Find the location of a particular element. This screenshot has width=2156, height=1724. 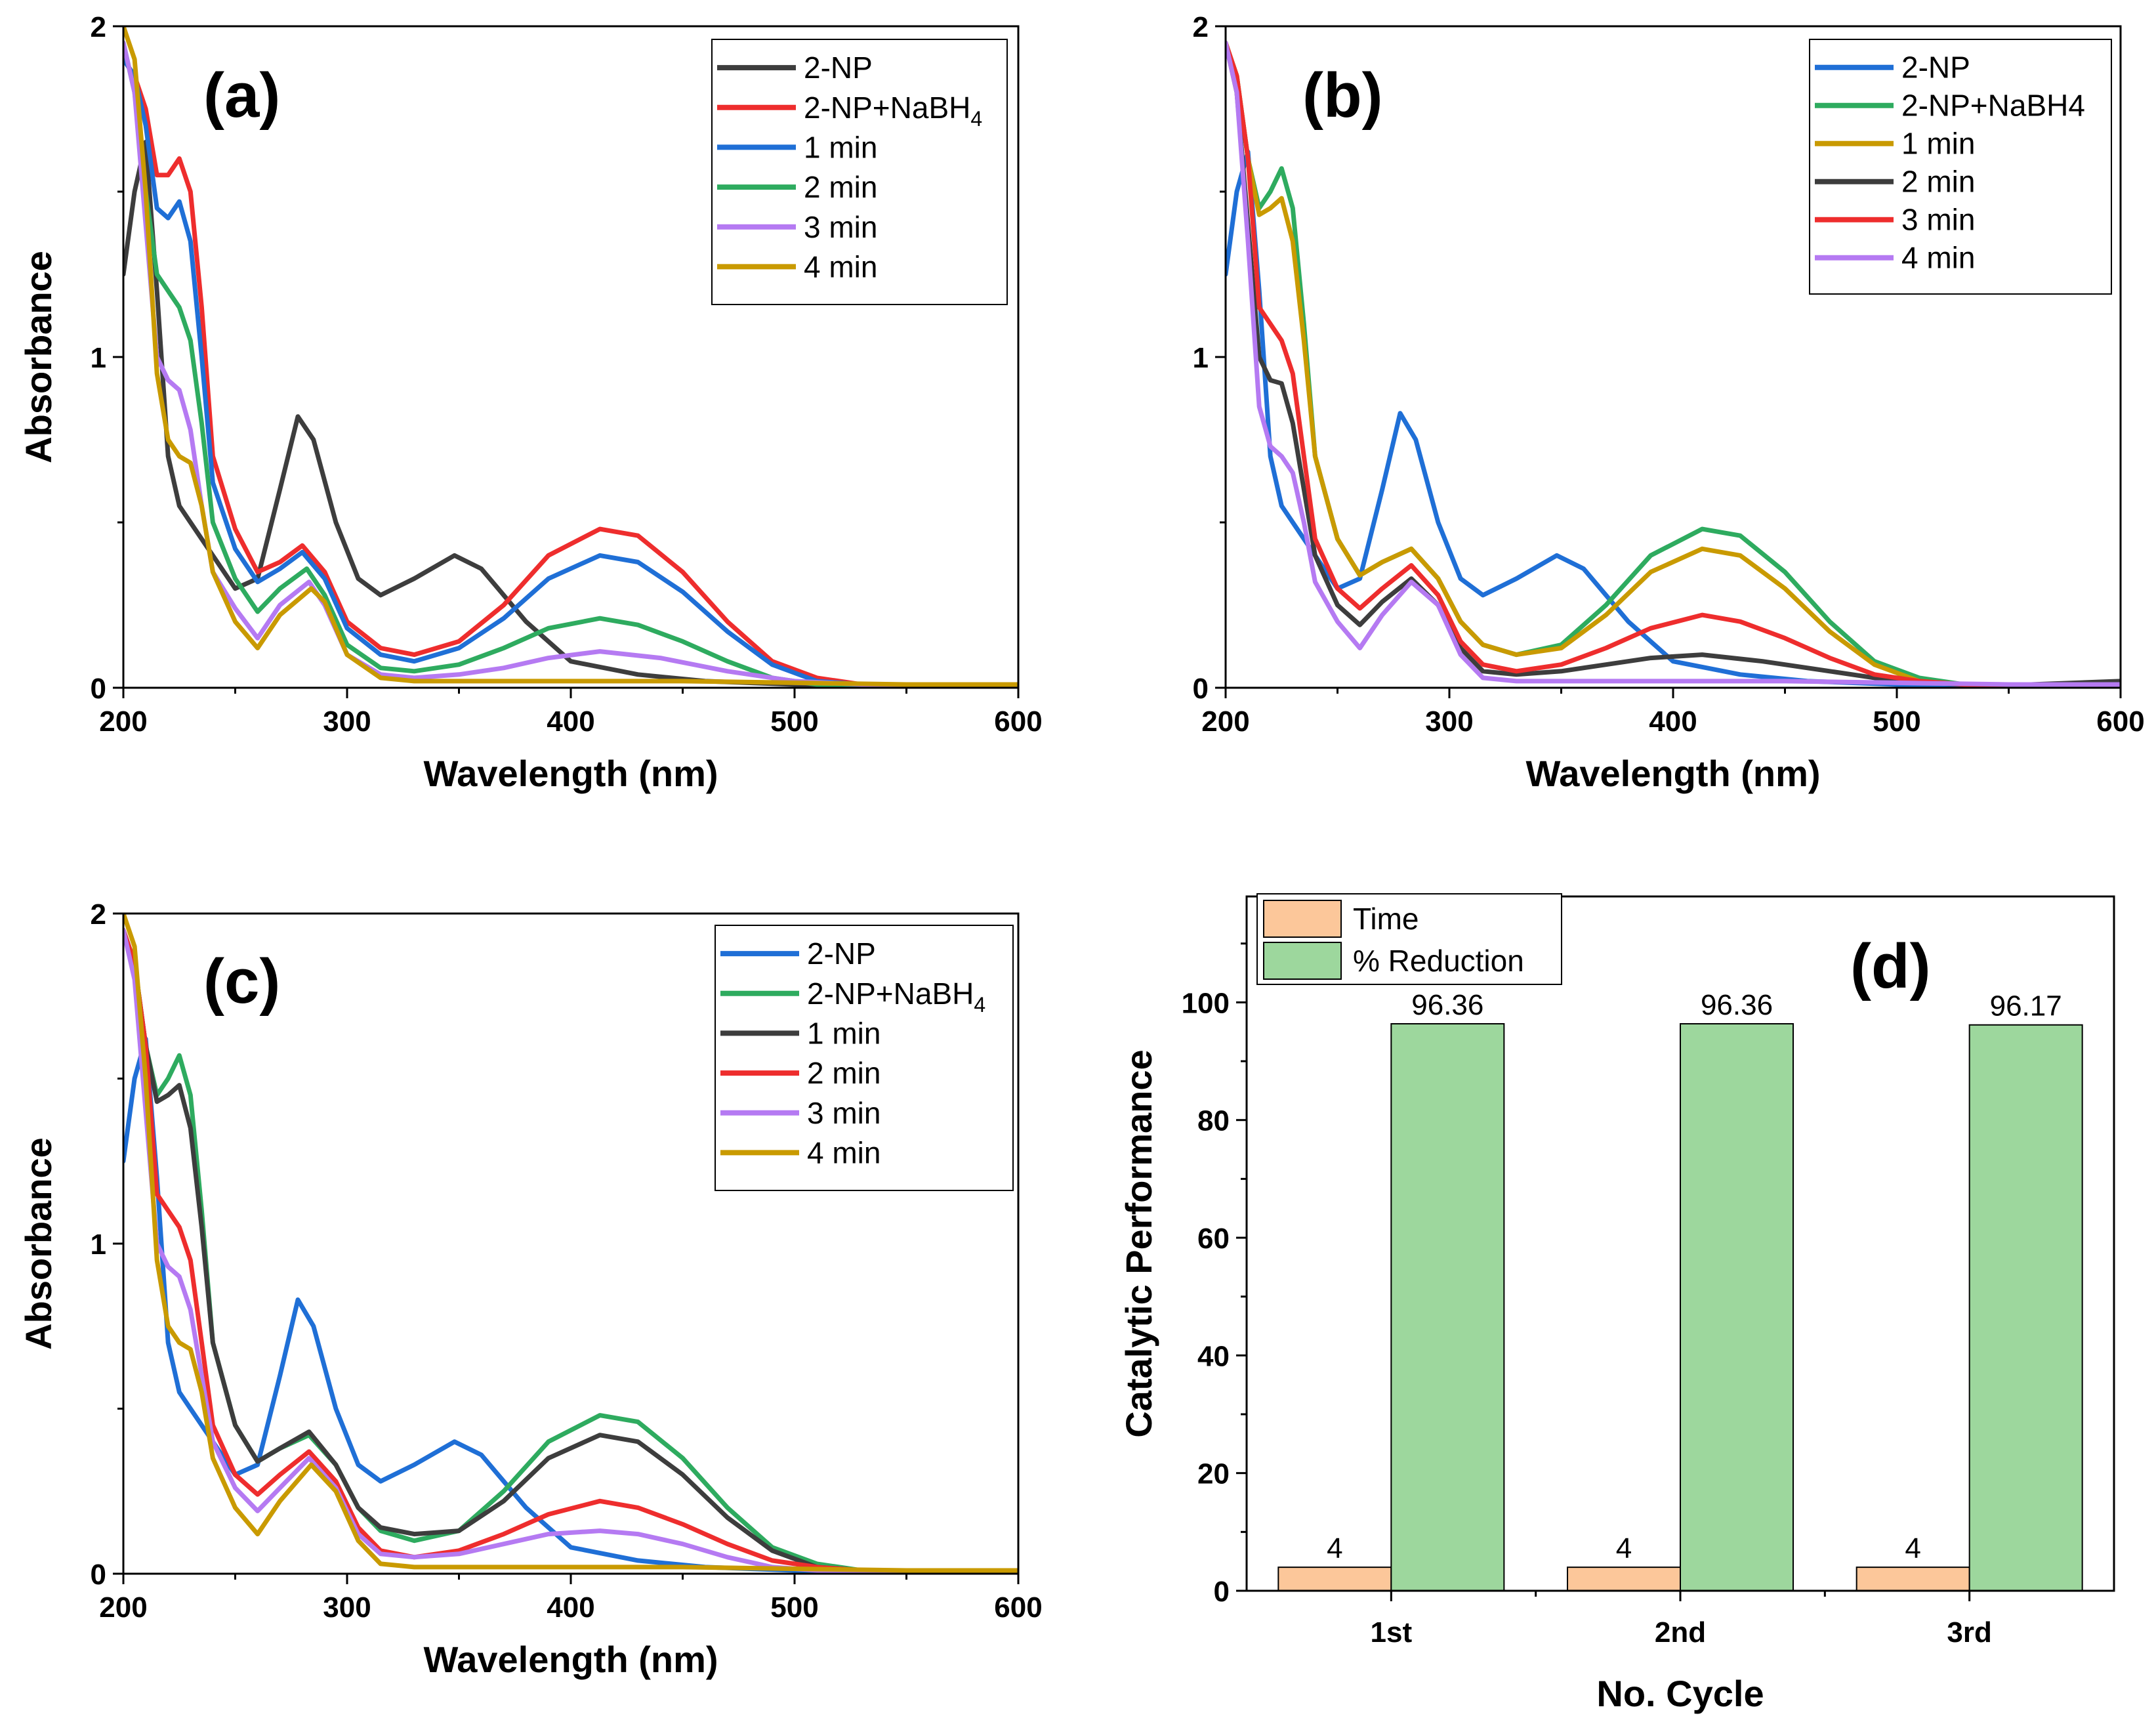

y-tick-label: 40 is located at coordinates (1213, 1356).